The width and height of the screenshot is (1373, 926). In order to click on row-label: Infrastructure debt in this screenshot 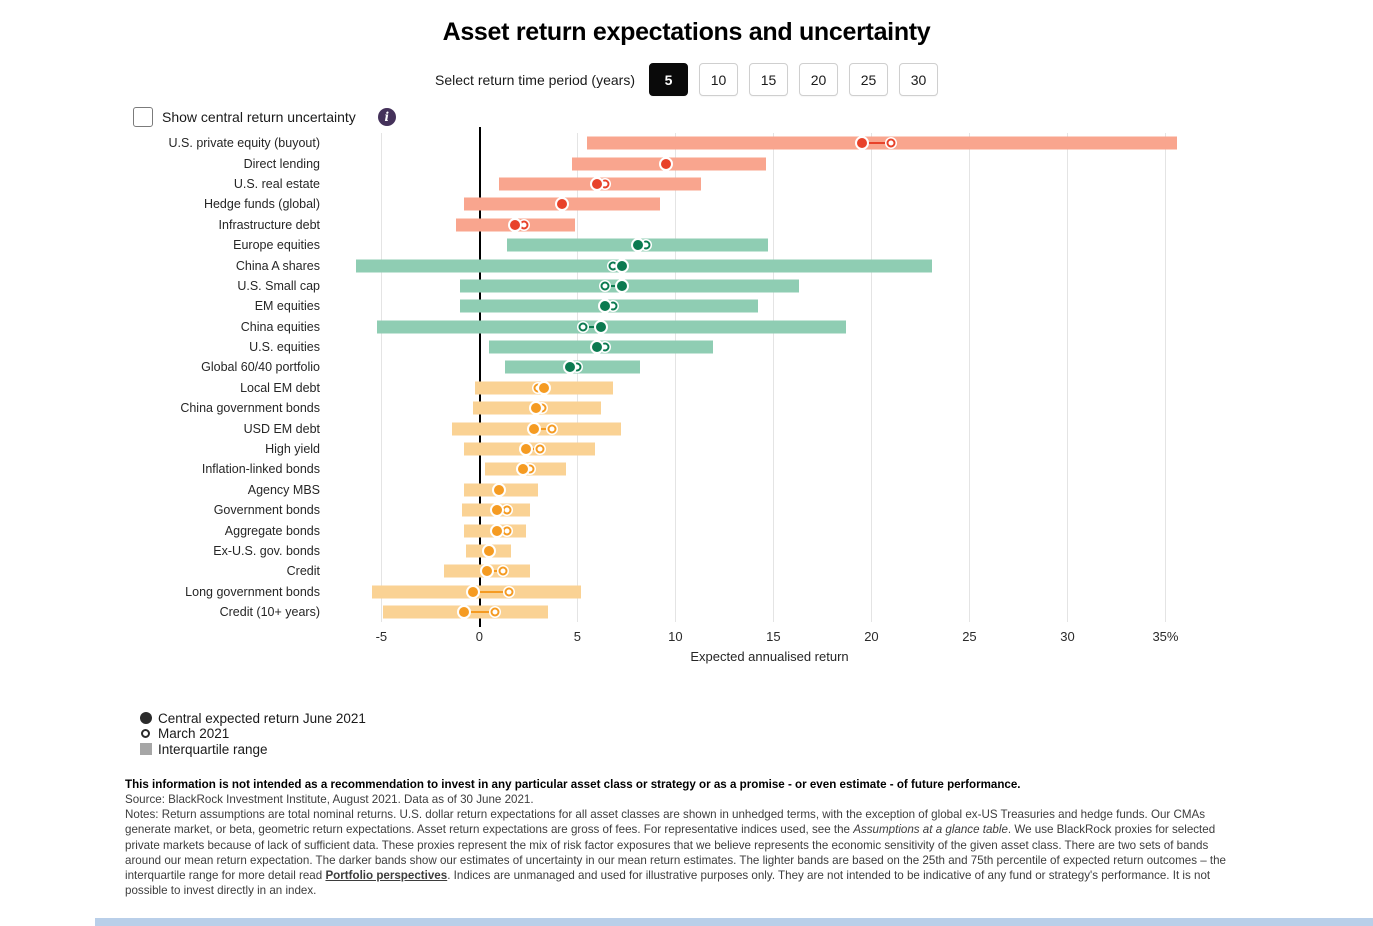, I will do `click(269, 224)`.